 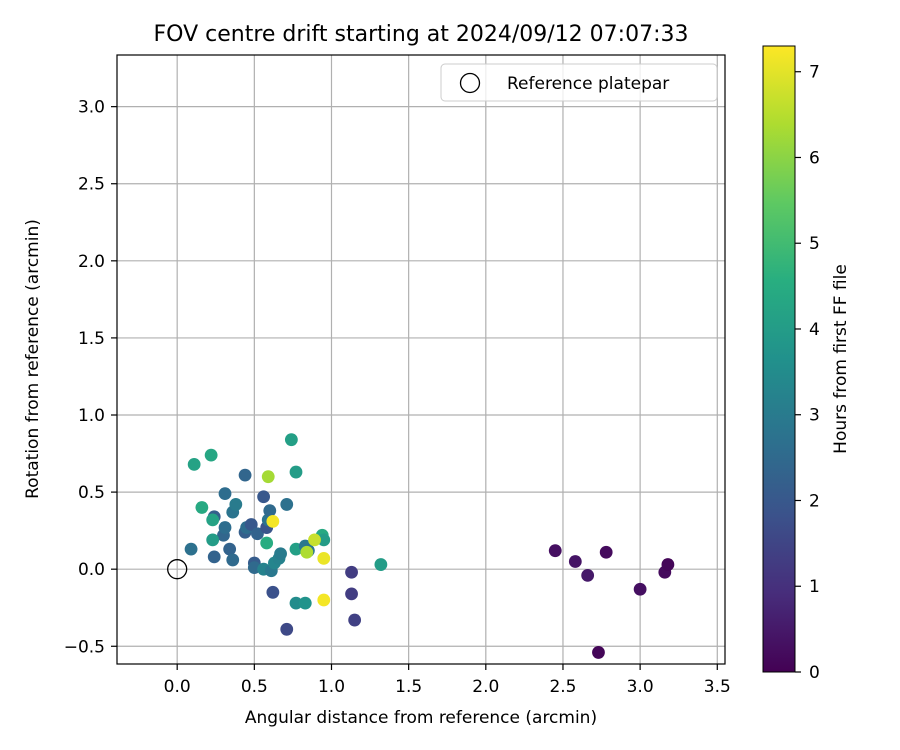 What do you see at coordinates (177, 569) in the screenshot?
I see `reference-platepar-marker` at bounding box center [177, 569].